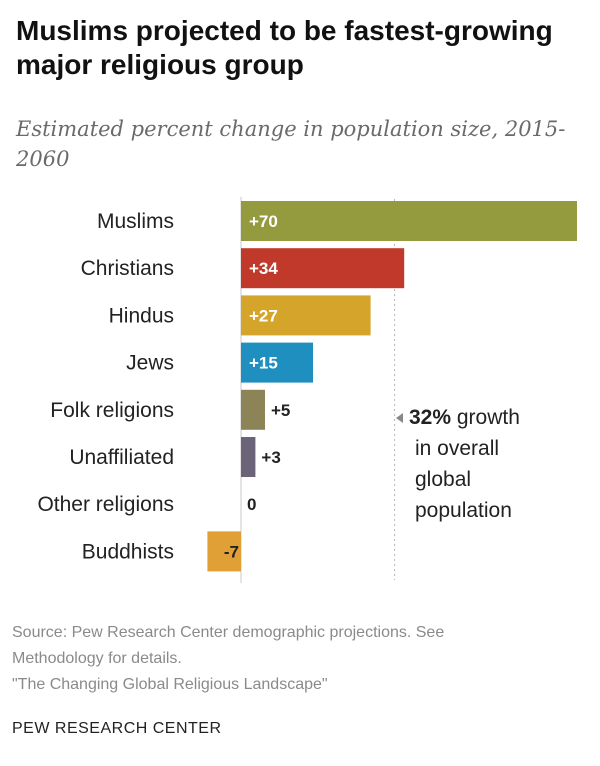 This screenshot has height=766, width=600. Describe the element at coordinates (127, 268) in the screenshot. I see `category-label-christians: Christians` at that location.